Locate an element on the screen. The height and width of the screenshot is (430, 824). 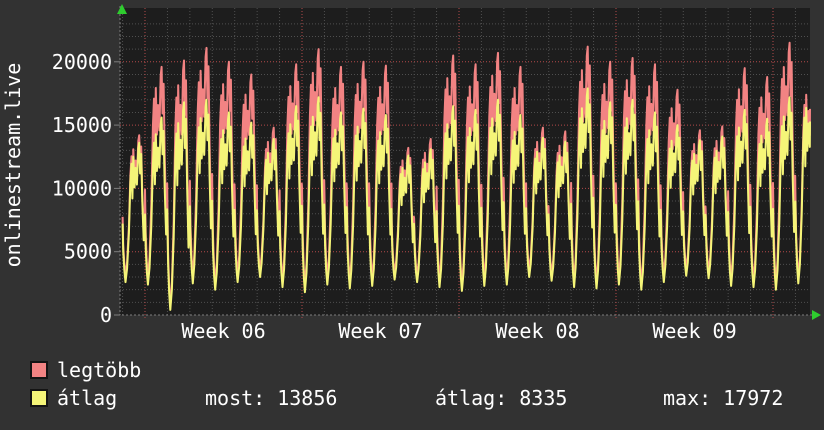
stat-max-value: 17972 is located at coordinates (753, 398).